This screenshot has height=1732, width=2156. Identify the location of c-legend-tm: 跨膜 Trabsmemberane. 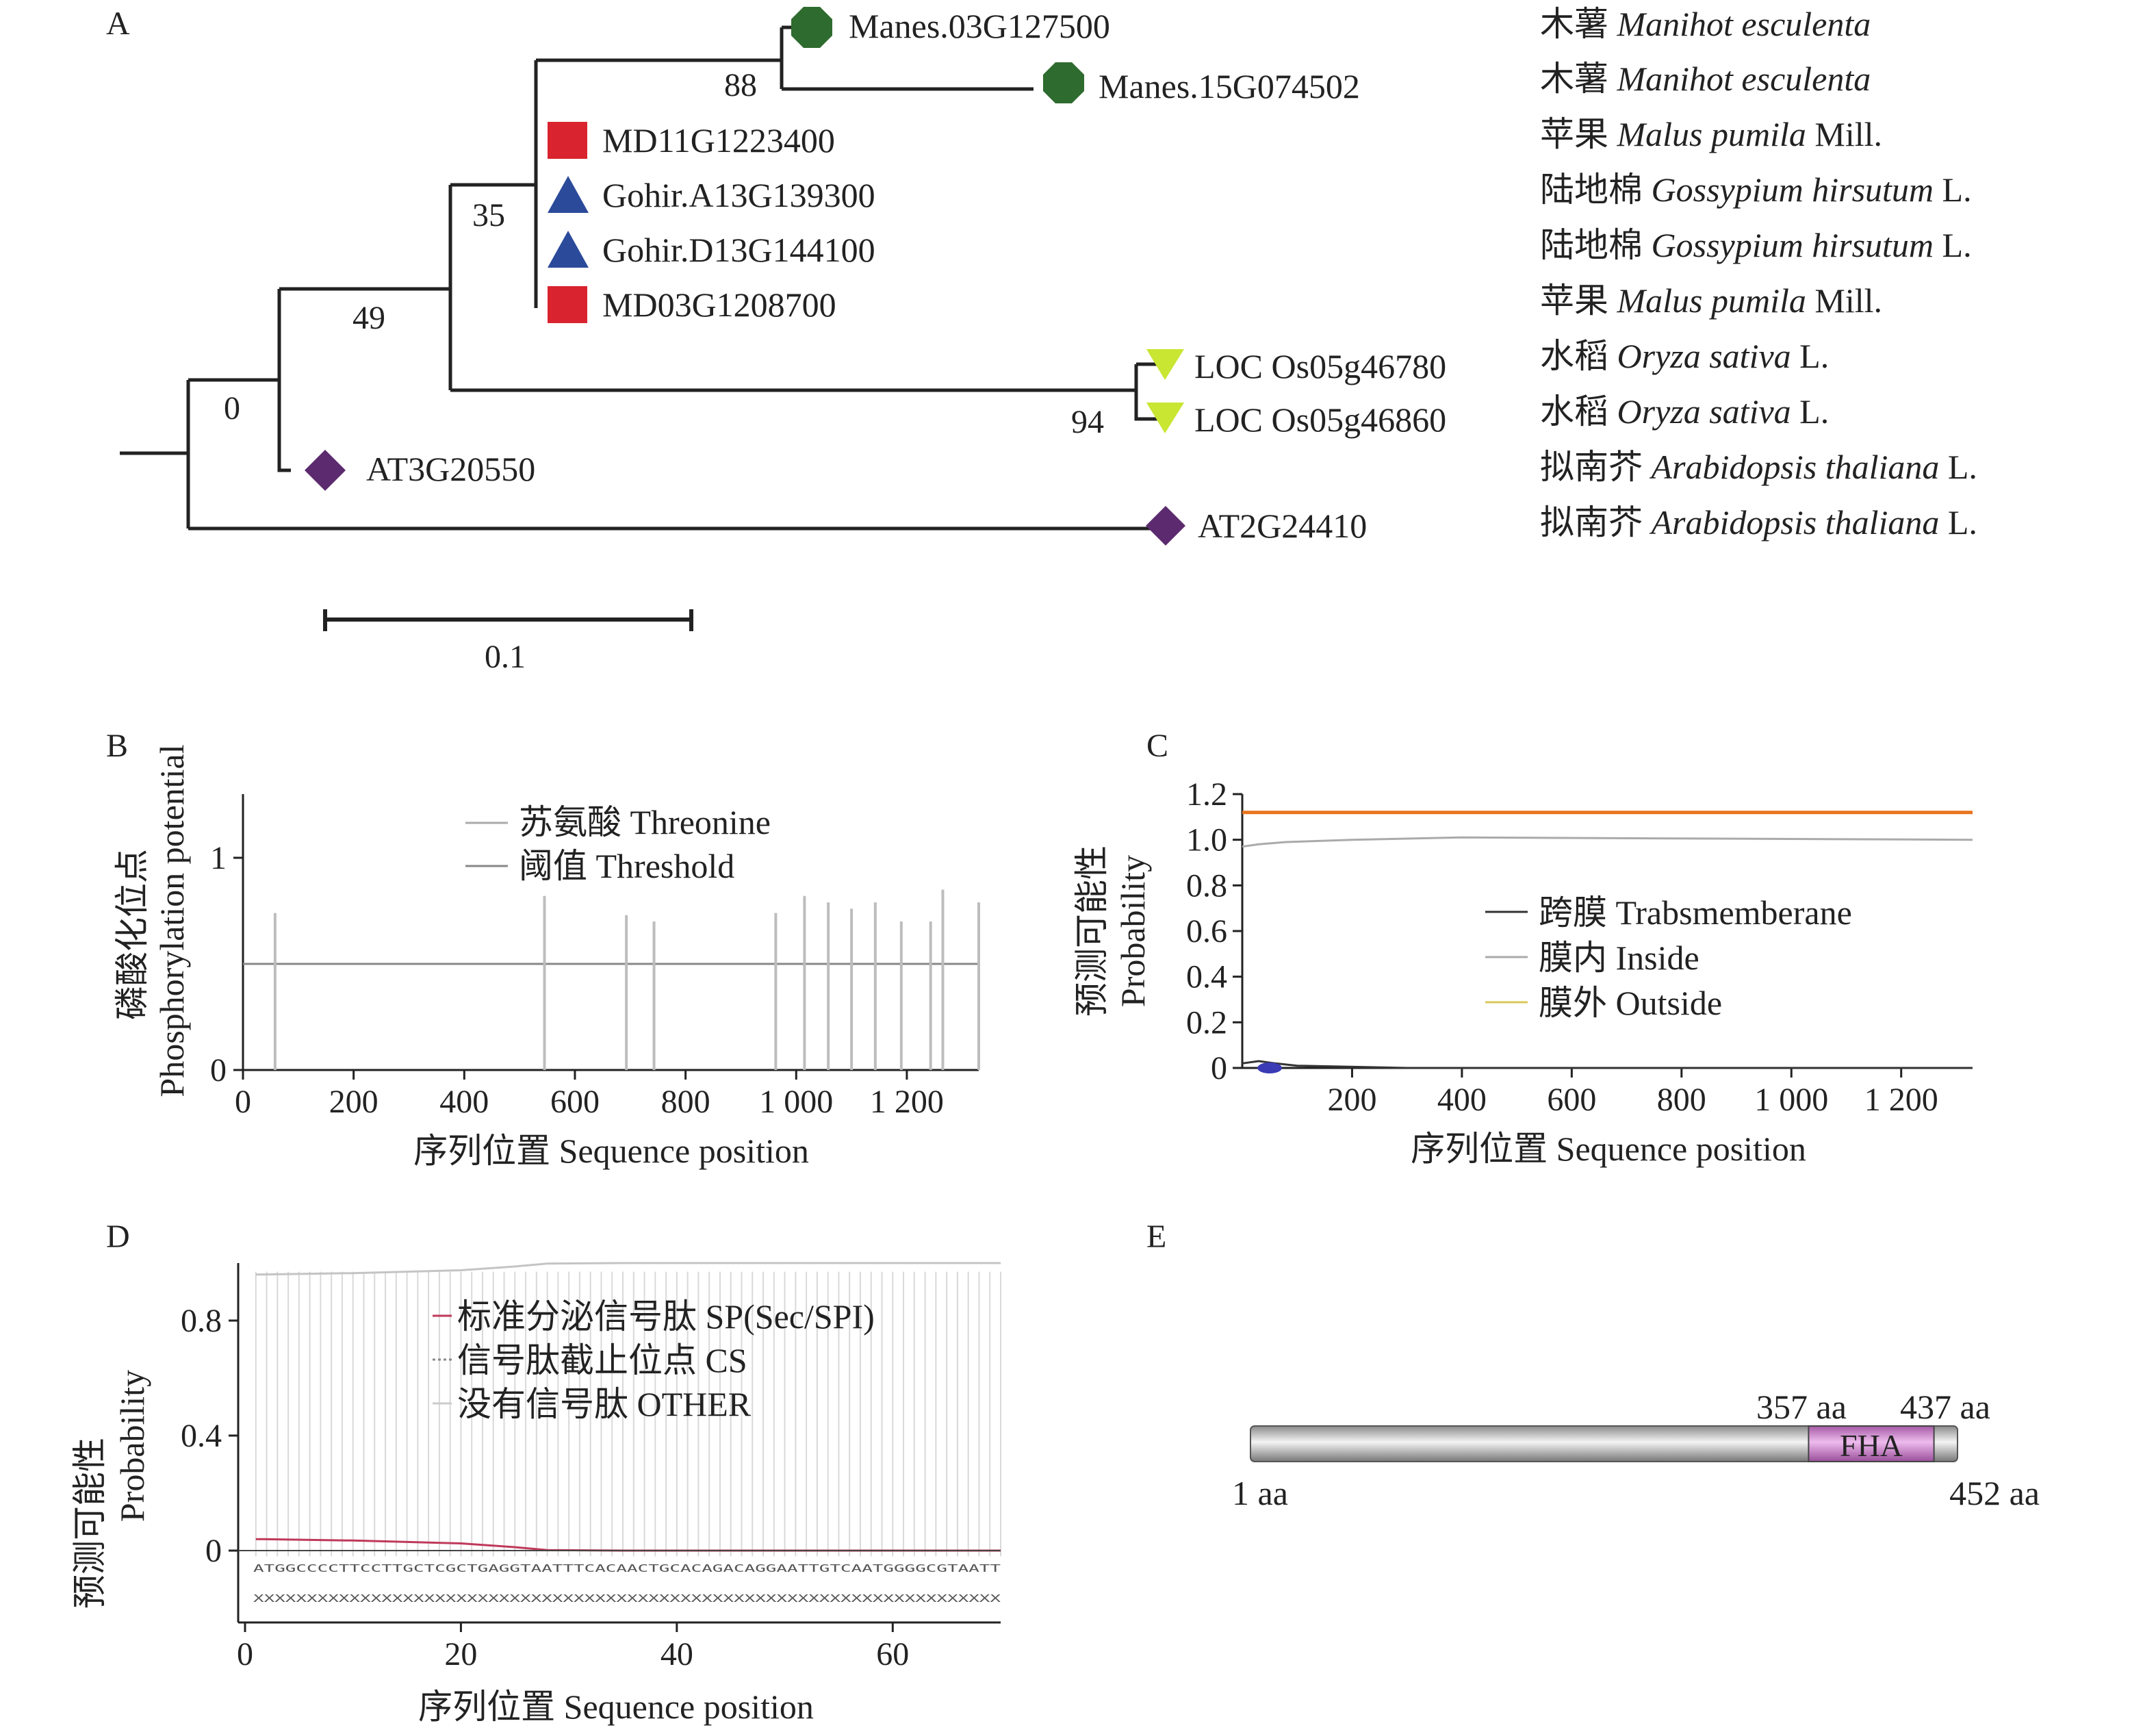
(1696, 913).